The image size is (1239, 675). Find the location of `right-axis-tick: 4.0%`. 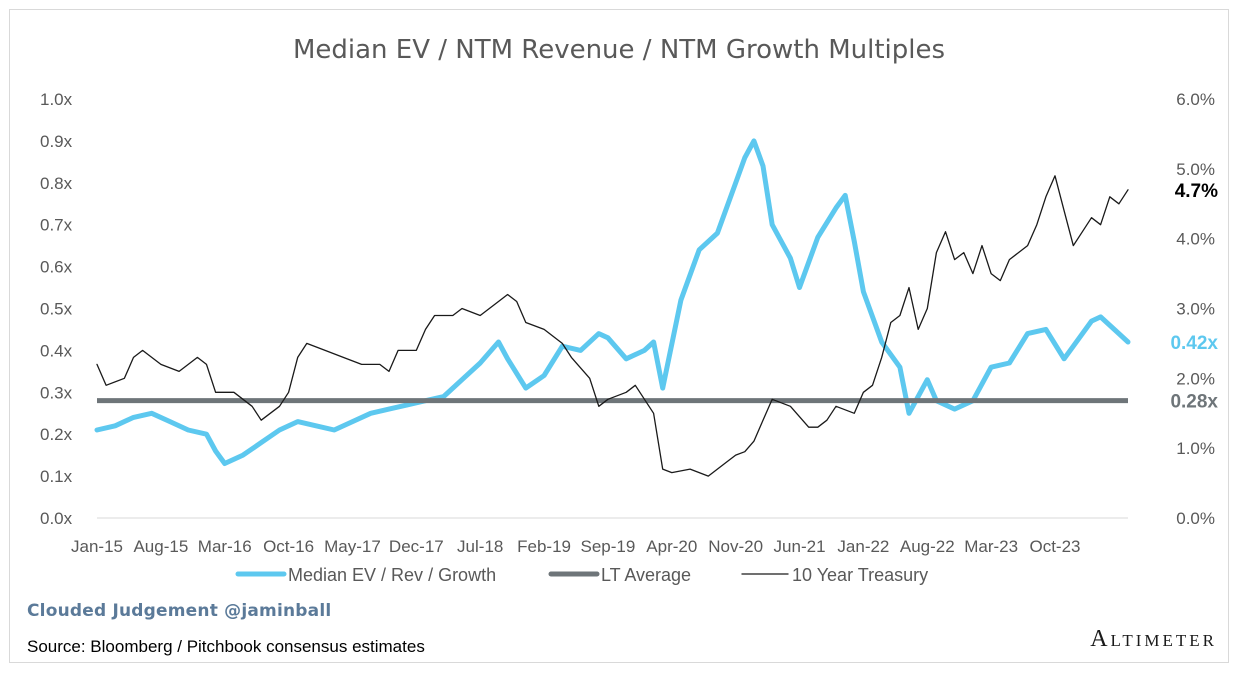

right-axis-tick: 4.0% is located at coordinates (1195, 239).